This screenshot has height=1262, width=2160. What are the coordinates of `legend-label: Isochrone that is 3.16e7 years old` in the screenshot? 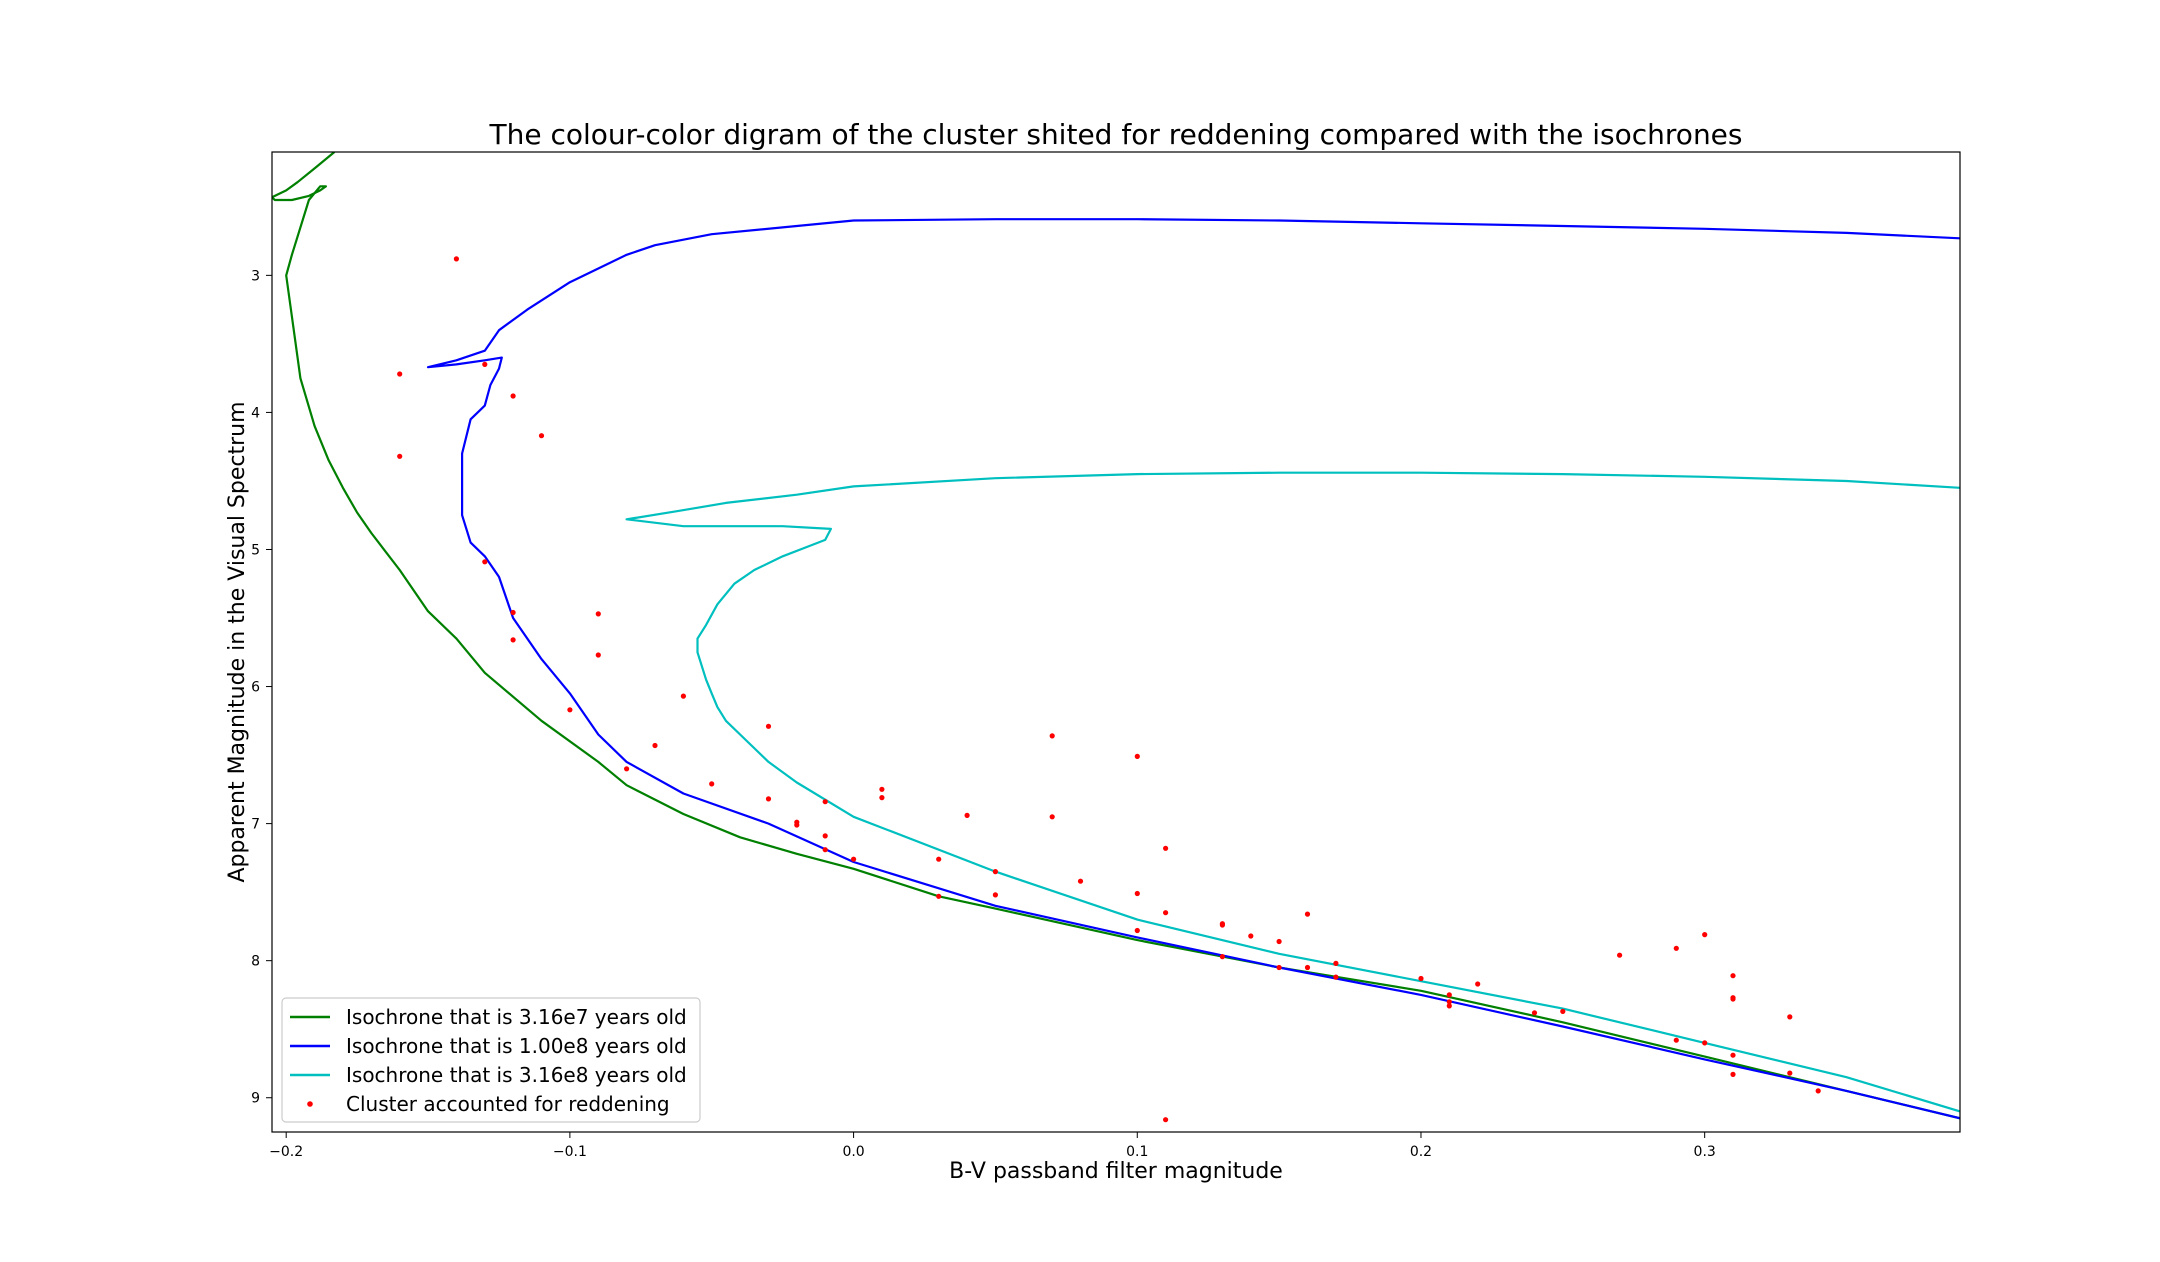 It's located at (516, 1017).